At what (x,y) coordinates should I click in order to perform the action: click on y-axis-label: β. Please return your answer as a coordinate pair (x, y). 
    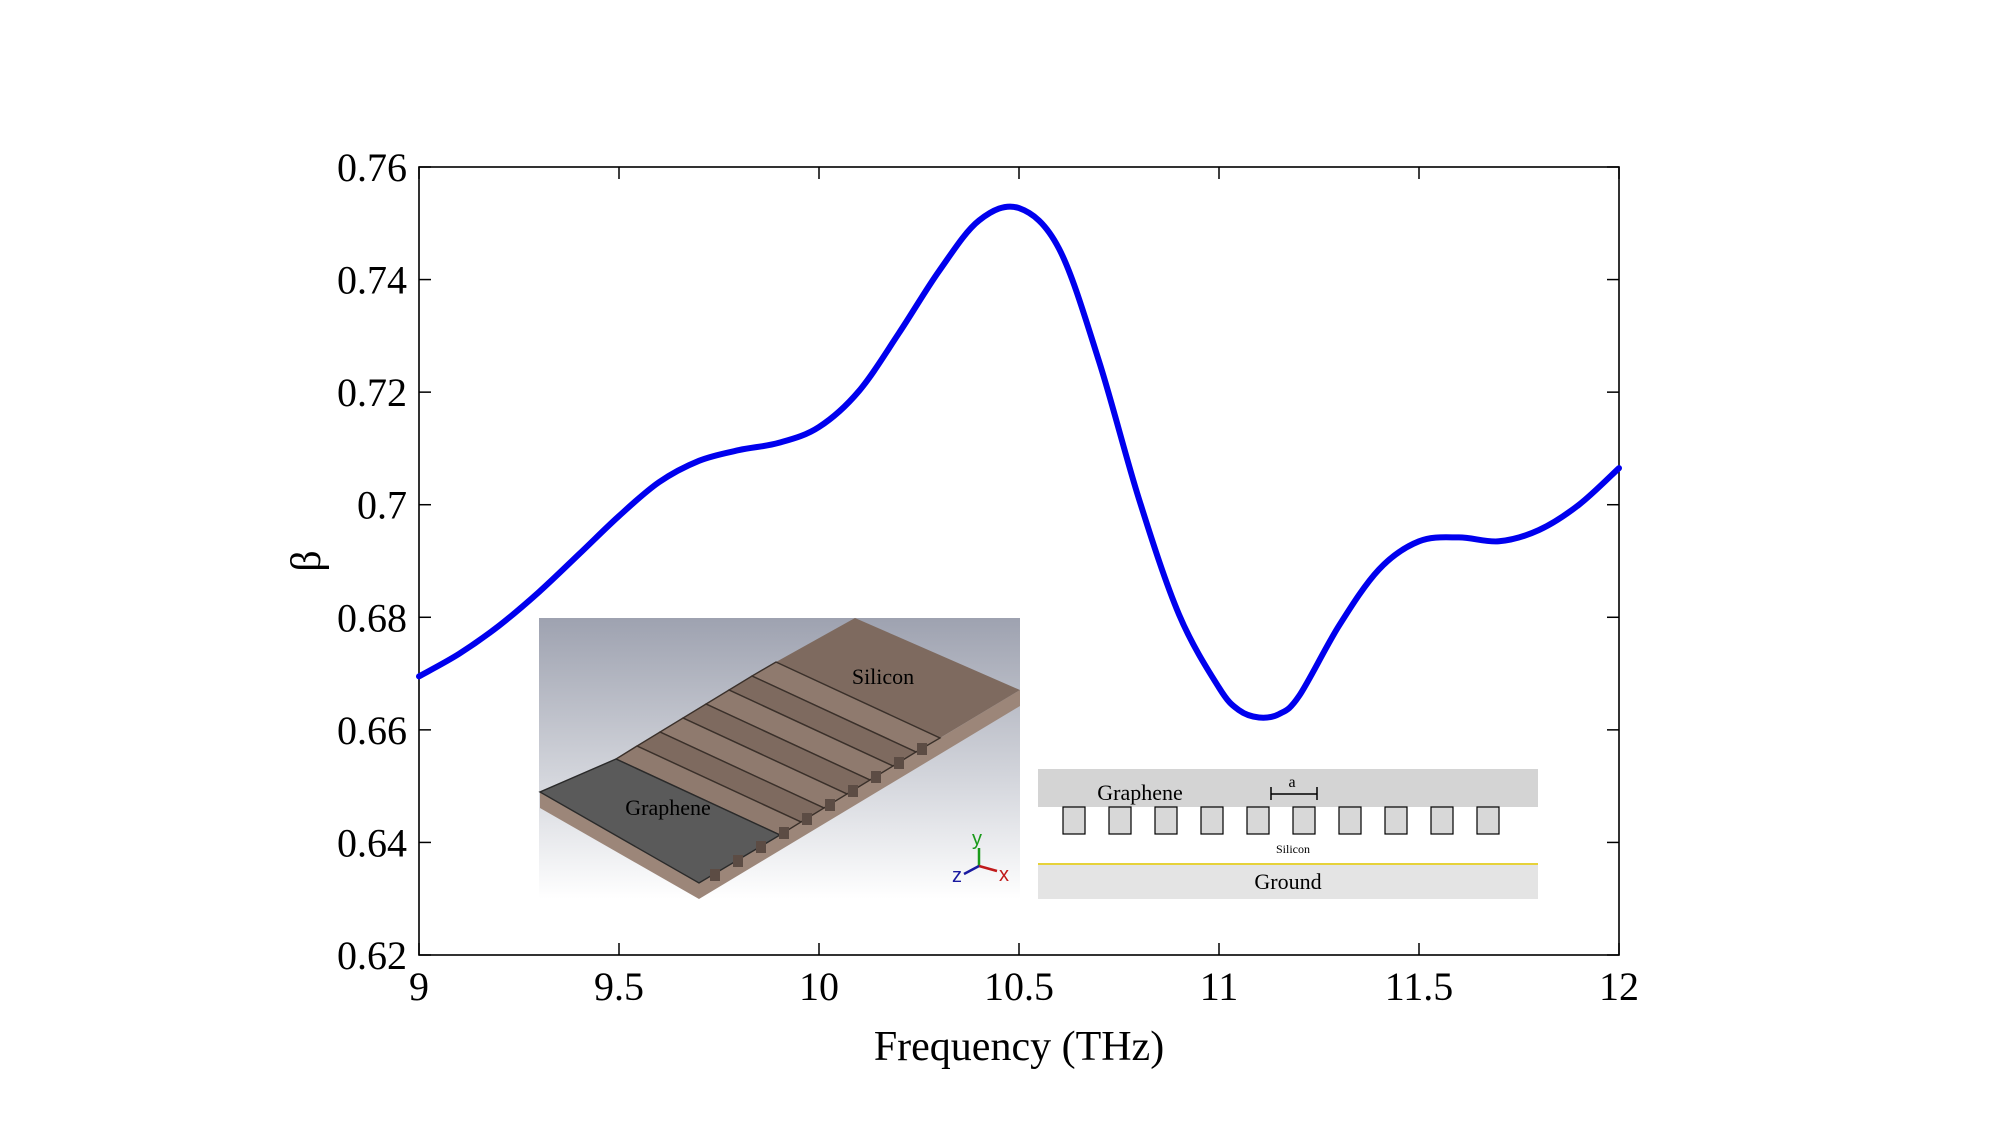
    Looking at the image, I should click on (307, 560).